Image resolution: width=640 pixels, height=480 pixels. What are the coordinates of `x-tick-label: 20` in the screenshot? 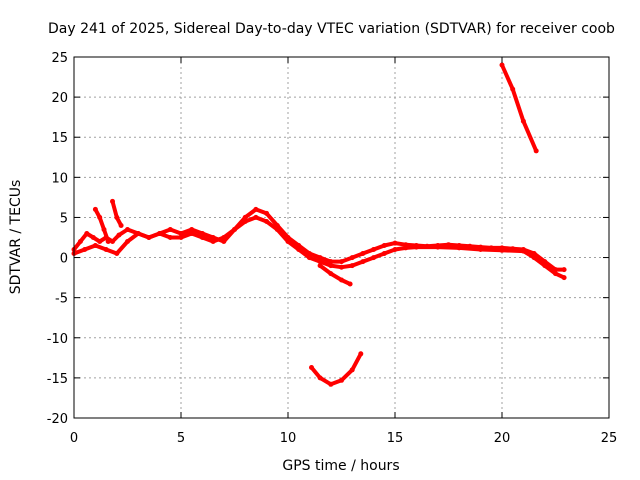 It's located at (502, 438).